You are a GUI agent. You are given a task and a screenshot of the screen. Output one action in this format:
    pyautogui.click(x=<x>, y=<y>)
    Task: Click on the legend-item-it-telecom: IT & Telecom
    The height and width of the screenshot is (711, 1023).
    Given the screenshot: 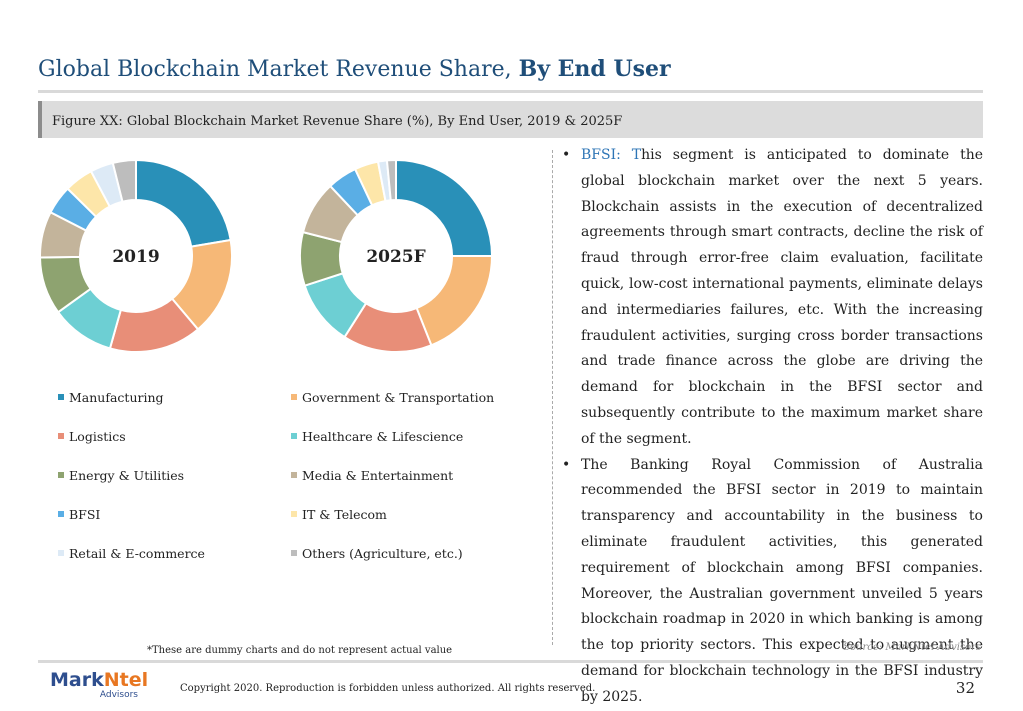 What is the action you would take?
    pyautogui.click(x=339, y=514)
    